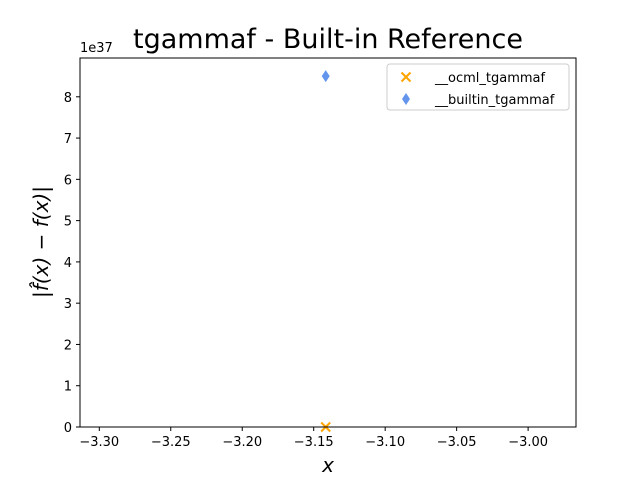 The height and width of the screenshot is (484, 640). Describe the element at coordinates (68, 345) in the screenshot. I see `y-tick-label: 2` at that location.